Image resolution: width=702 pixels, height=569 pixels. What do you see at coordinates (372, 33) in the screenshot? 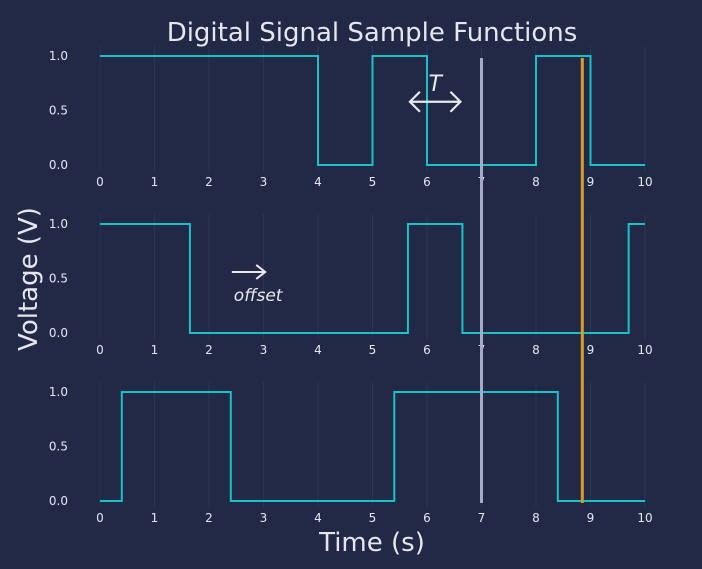
I see `chart-title: Digital Signal Sample Functions` at bounding box center [372, 33].